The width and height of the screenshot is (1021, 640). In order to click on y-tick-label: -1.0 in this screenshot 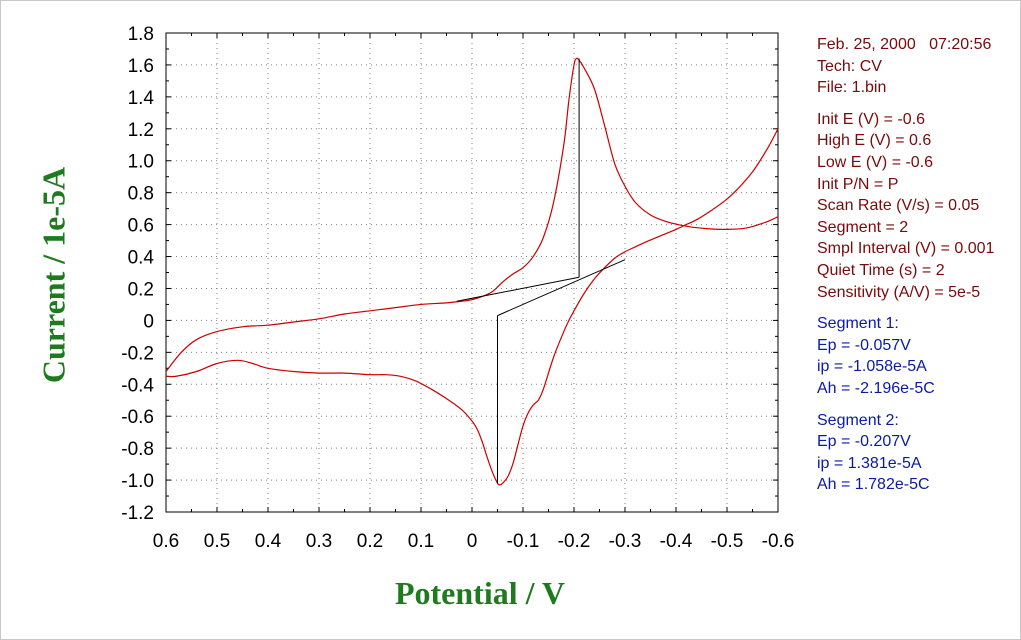, I will do `click(137, 481)`.